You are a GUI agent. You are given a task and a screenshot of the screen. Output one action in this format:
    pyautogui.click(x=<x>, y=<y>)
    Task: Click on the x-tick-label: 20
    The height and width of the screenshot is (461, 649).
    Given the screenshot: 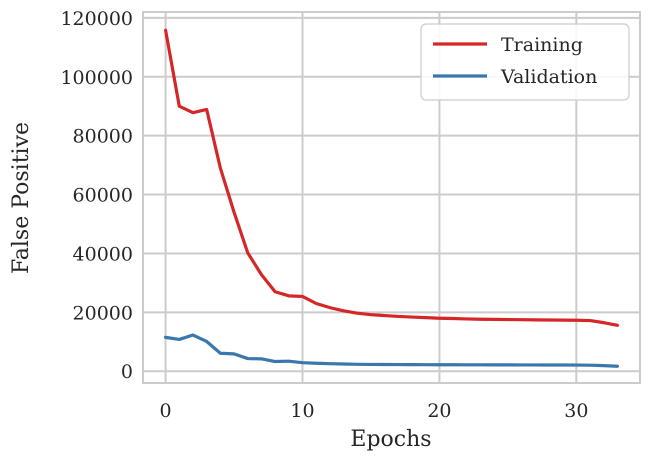 What is the action you would take?
    pyautogui.click(x=439, y=411)
    